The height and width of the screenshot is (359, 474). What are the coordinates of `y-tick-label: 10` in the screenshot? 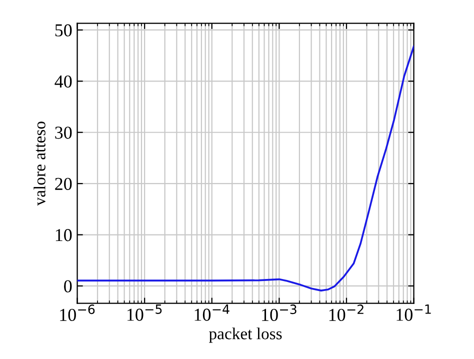 It's located at (64, 235).